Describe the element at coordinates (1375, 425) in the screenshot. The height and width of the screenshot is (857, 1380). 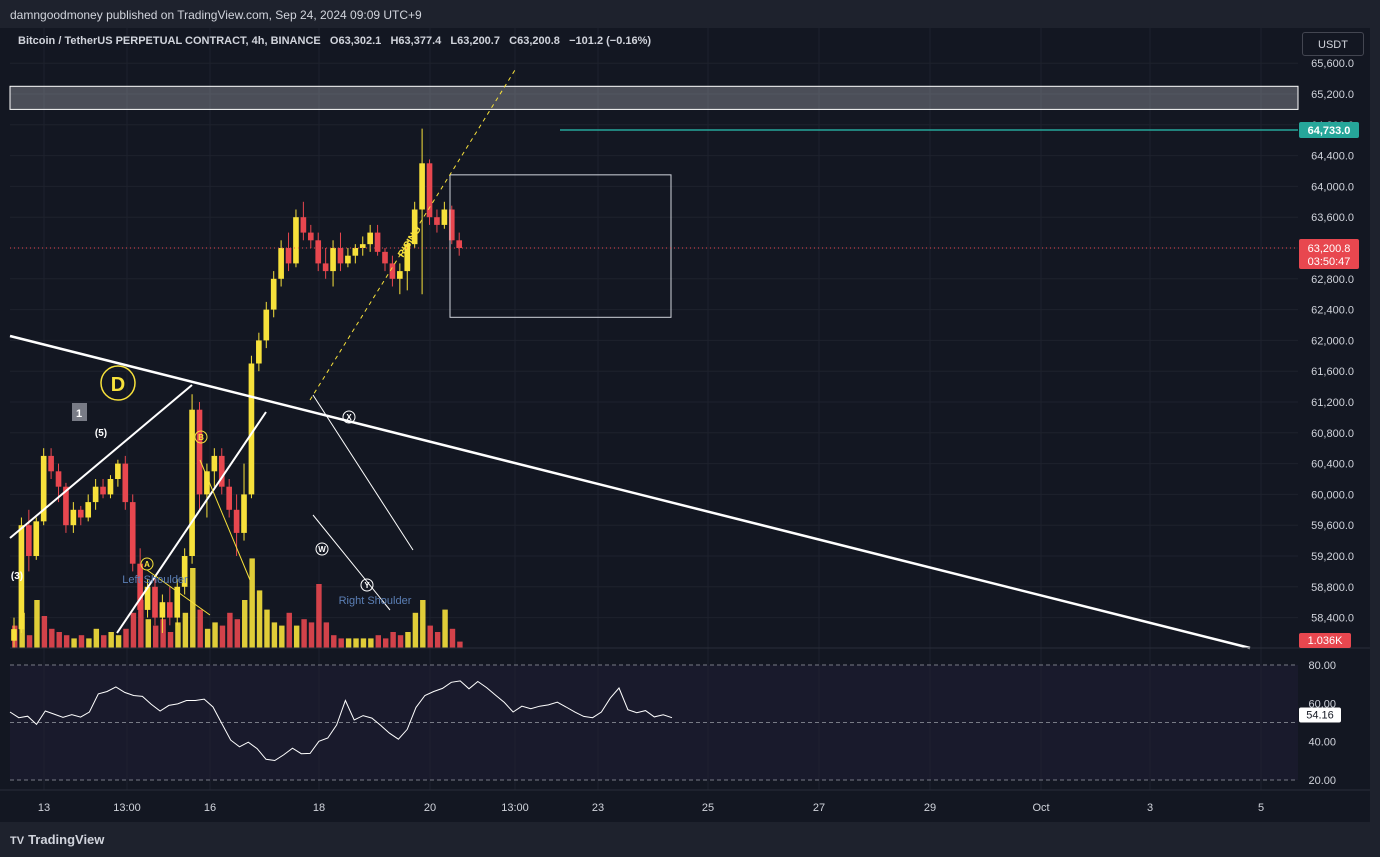
I see `right-frame` at that location.